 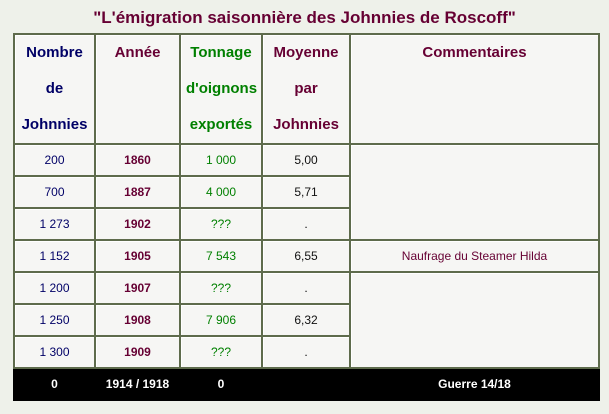 I want to click on header-cell: Moyenne par Johnnies, so click(x=306, y=89).